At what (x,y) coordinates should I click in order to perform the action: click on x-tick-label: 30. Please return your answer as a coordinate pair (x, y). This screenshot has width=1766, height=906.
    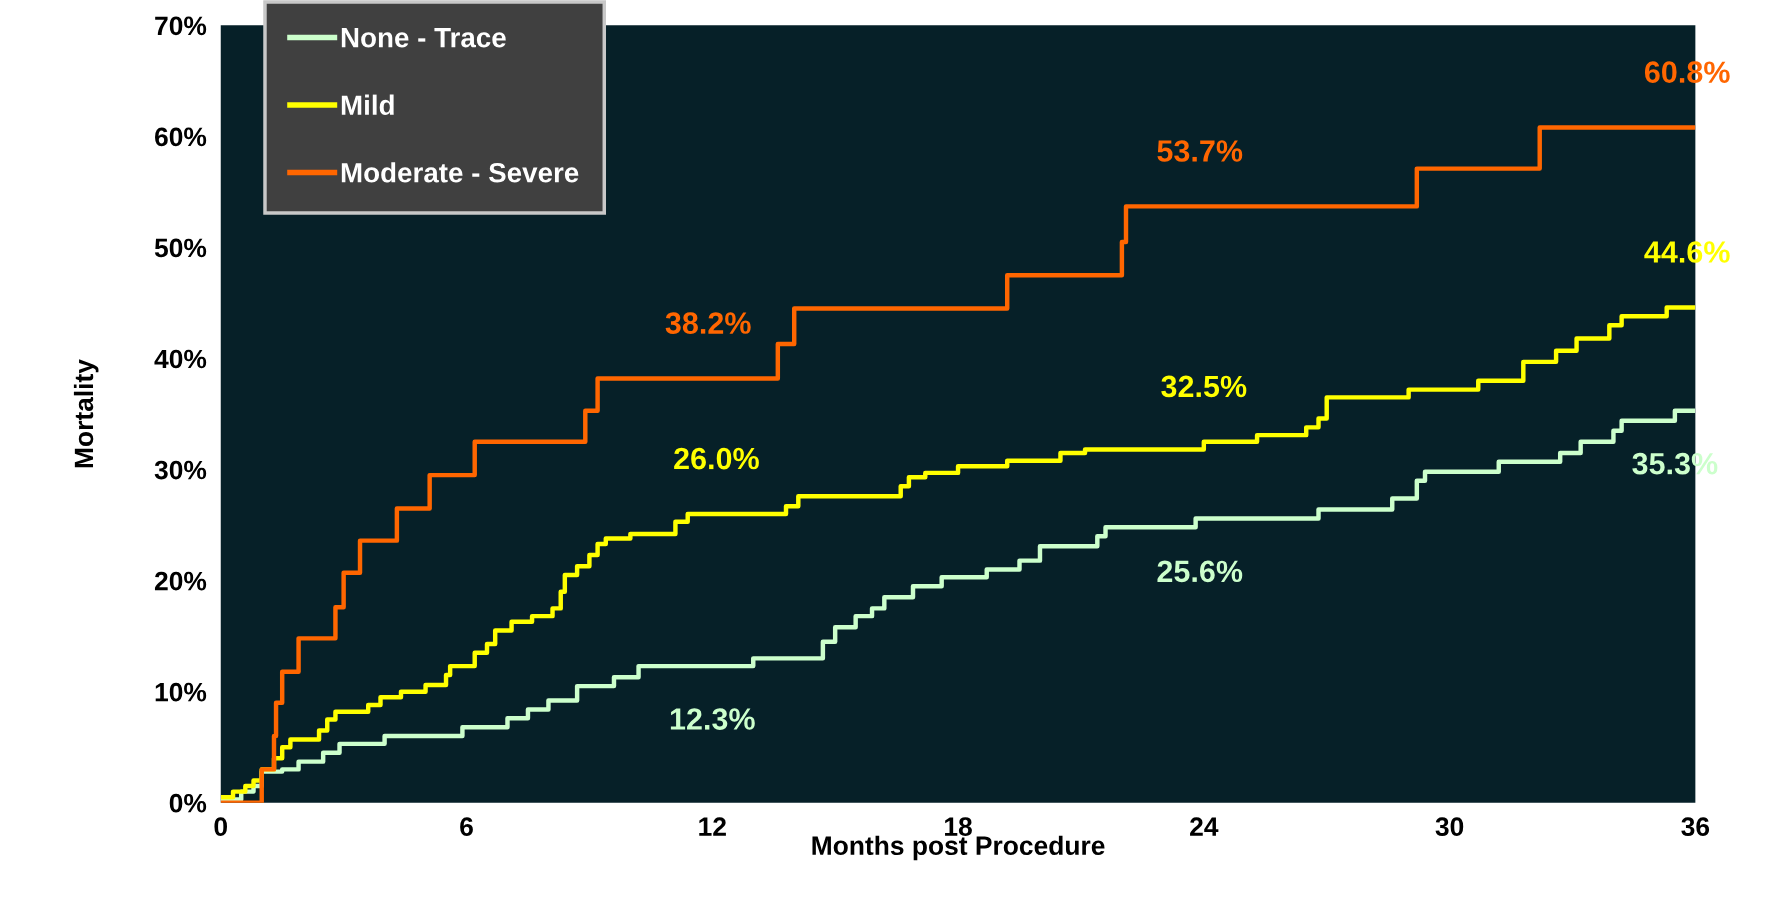
    Looking at the image, I should click on (1449, 827).